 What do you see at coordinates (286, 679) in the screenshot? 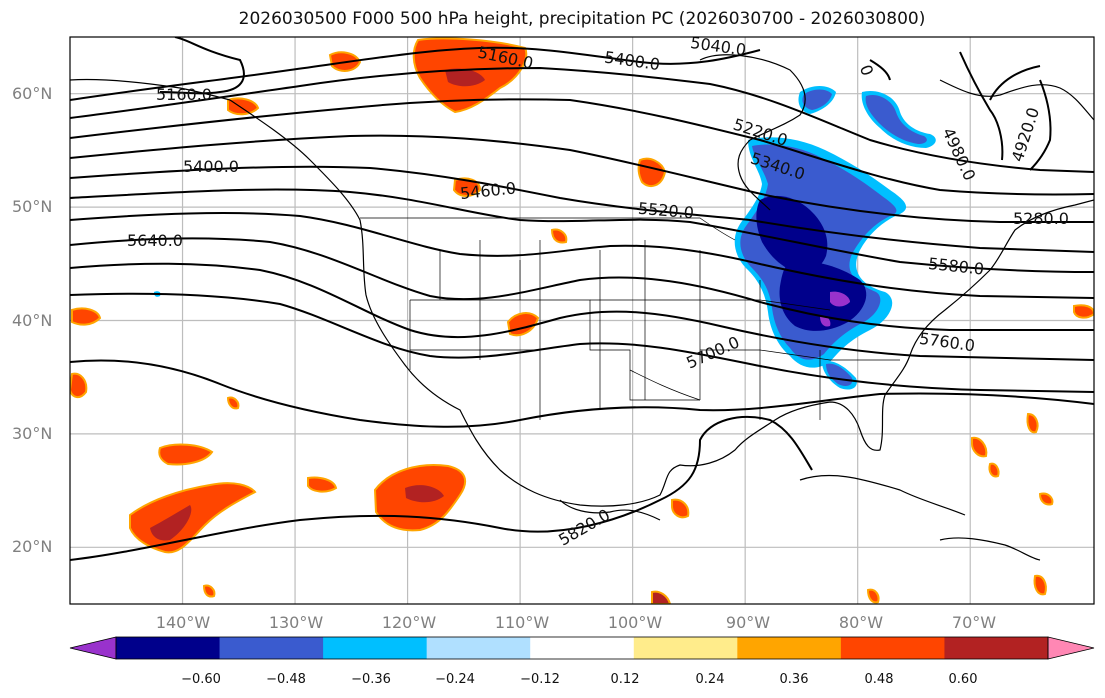
I see `colorbar-tick-label: −0.48` at bounding box center [286, 679].